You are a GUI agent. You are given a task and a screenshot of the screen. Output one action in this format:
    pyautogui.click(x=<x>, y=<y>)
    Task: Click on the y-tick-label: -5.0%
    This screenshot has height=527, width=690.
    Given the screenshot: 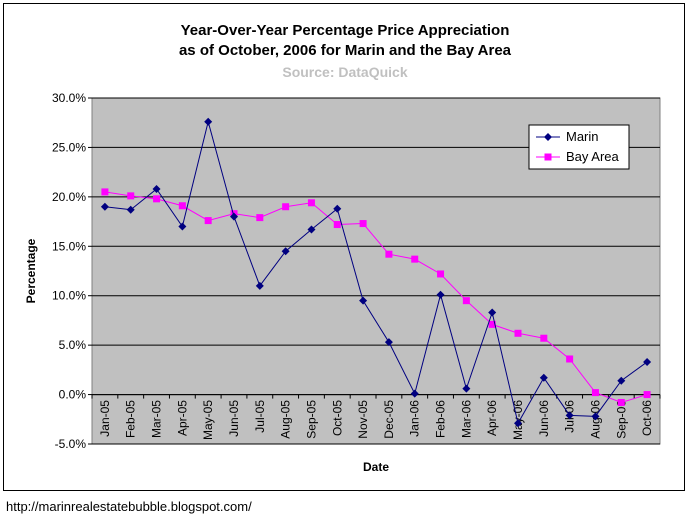 What is the action you would take?
    pyautogui.click(x=71, y=444)
    